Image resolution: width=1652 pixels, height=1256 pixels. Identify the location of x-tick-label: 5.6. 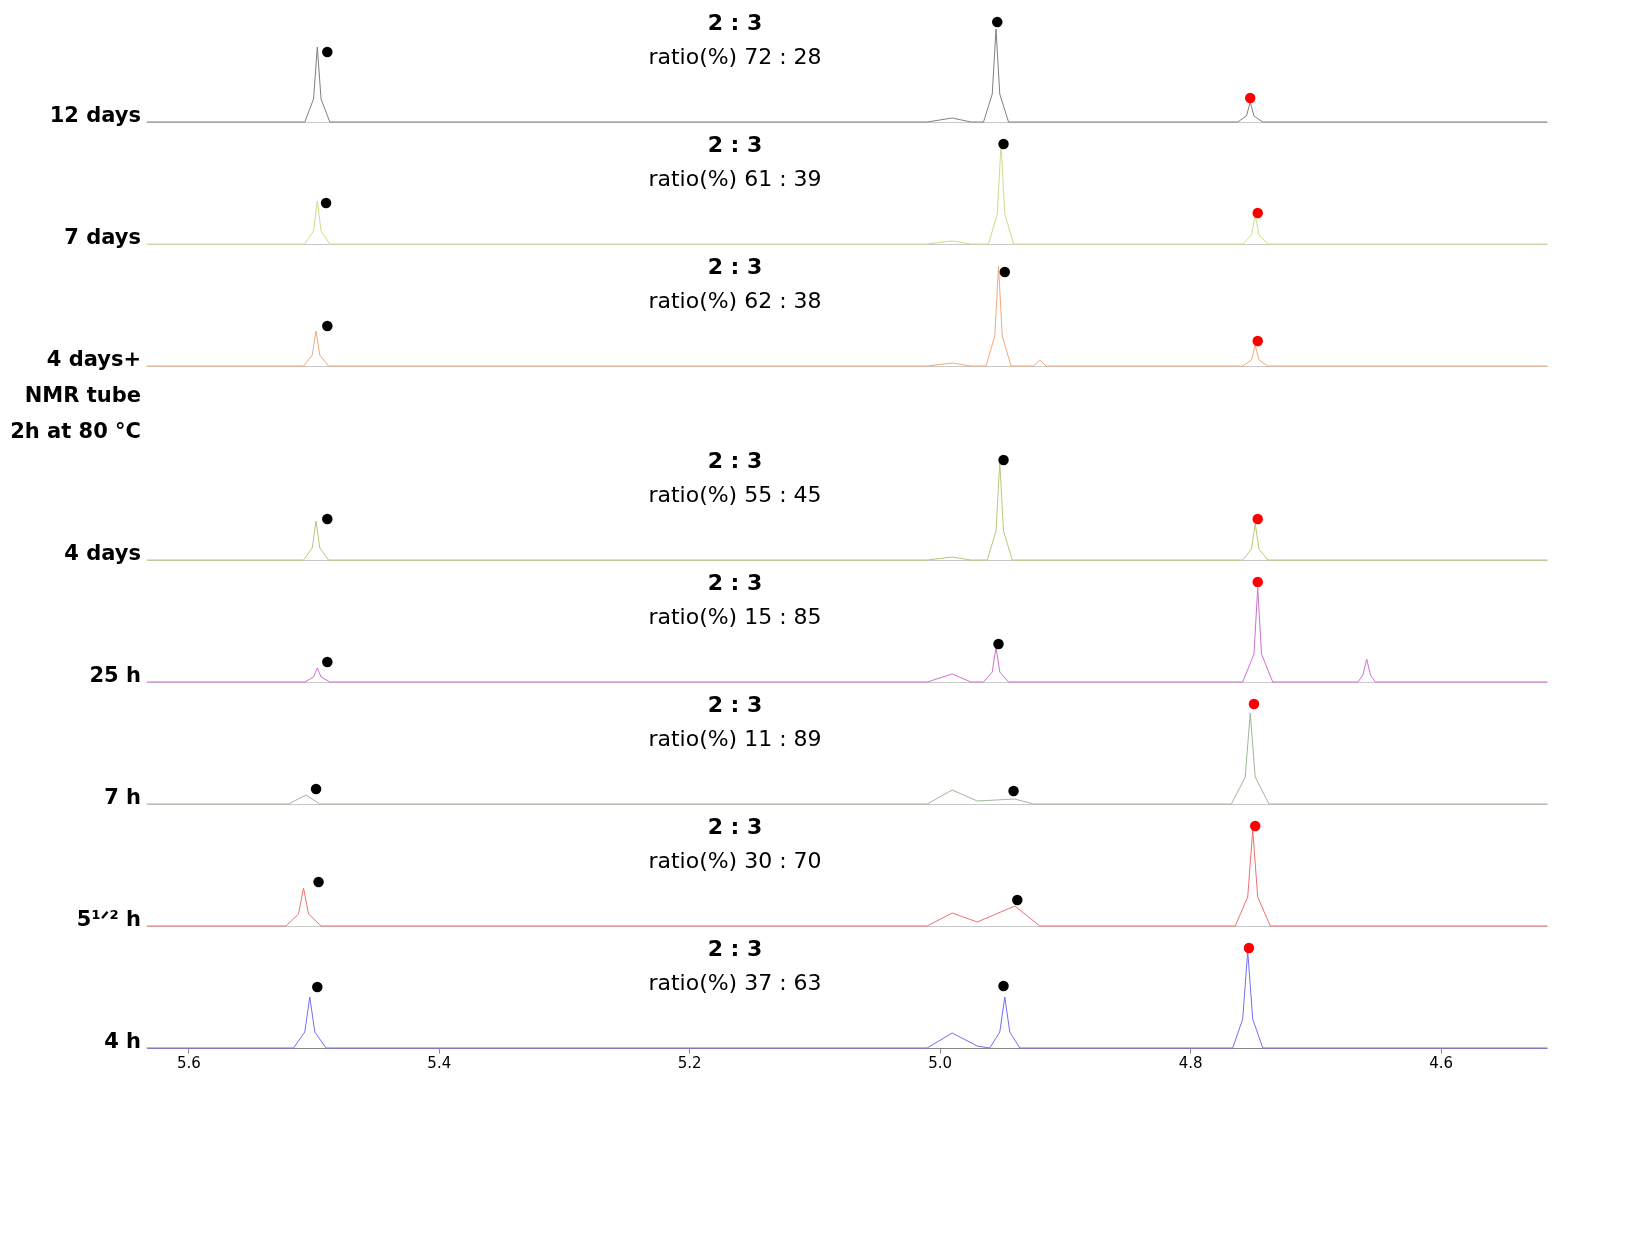
(188, 1062).